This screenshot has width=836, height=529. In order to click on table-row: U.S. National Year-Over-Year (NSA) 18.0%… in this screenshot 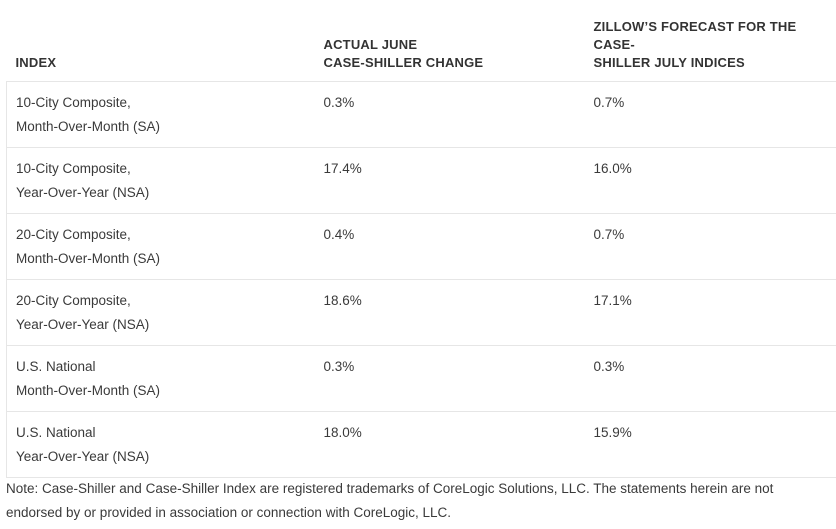, I will do `click(421, 444)`.